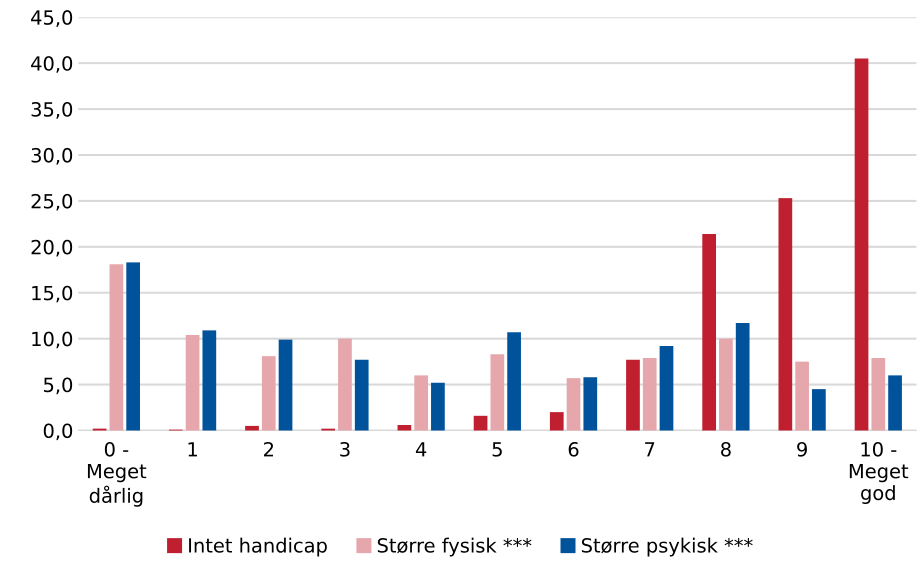 This screenshot has width=921, height=574. I want to click on legend-label: Intet handicap, so click(258, 547).